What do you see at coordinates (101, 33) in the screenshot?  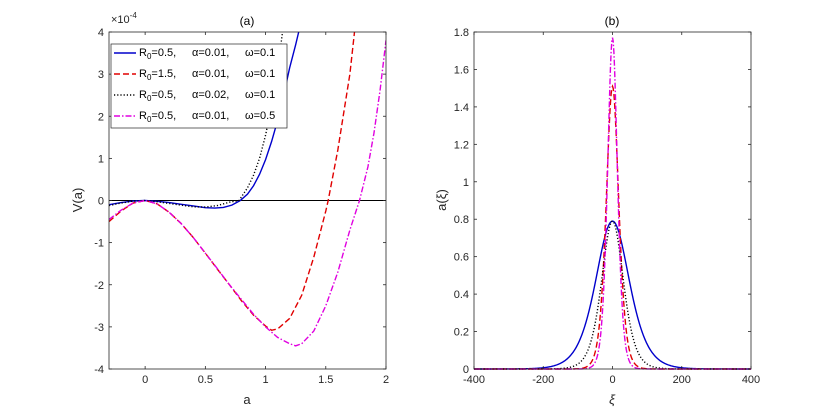 I see `y-tick-label: 4` at bounding box center [101, 33].